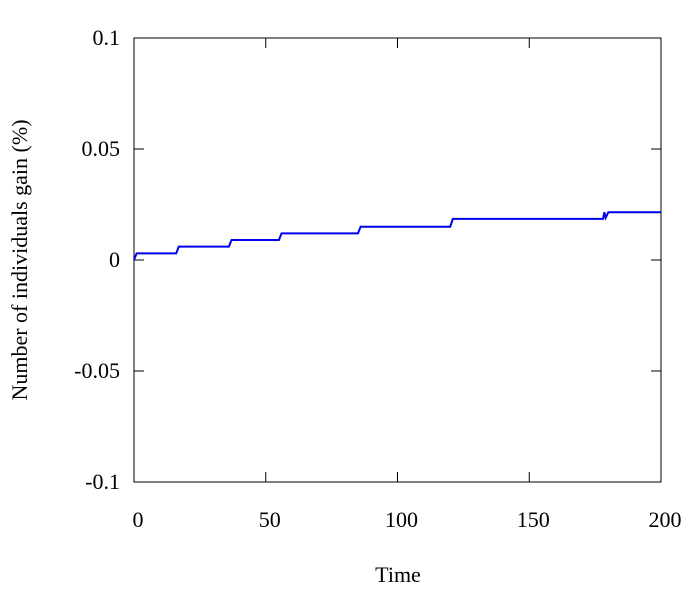  What do you see at coordinates (665, 519) in the screenshot?
I see `x-tick-label: 200` at bounding box center [665, 519].